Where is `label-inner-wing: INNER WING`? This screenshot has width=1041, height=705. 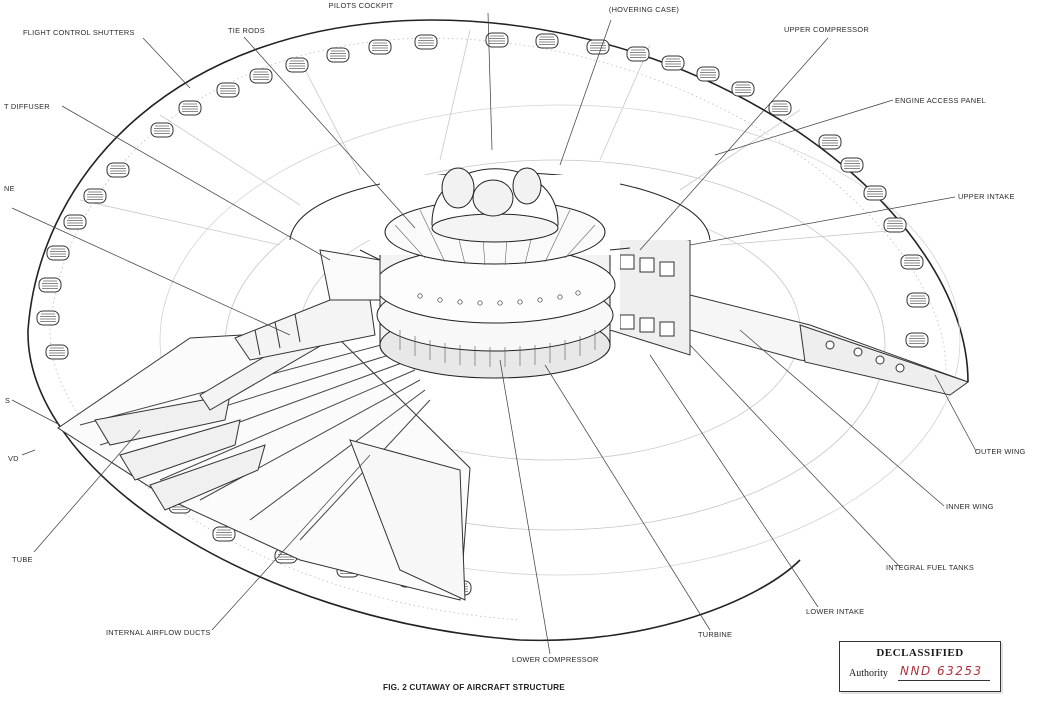 label-inner-wing: INNER WING is located at coordinates (970, 506).